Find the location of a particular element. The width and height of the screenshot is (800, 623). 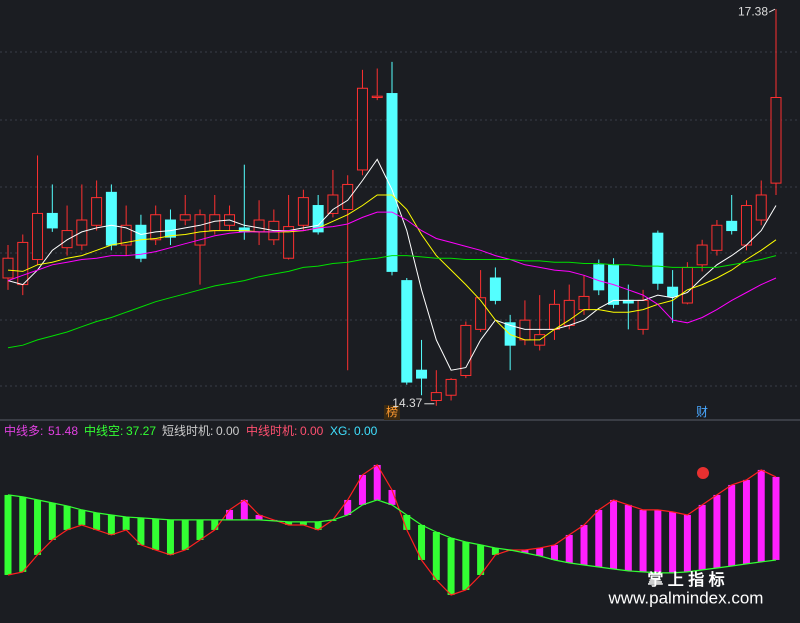

signal-icon is located at coordinates (703, 473).